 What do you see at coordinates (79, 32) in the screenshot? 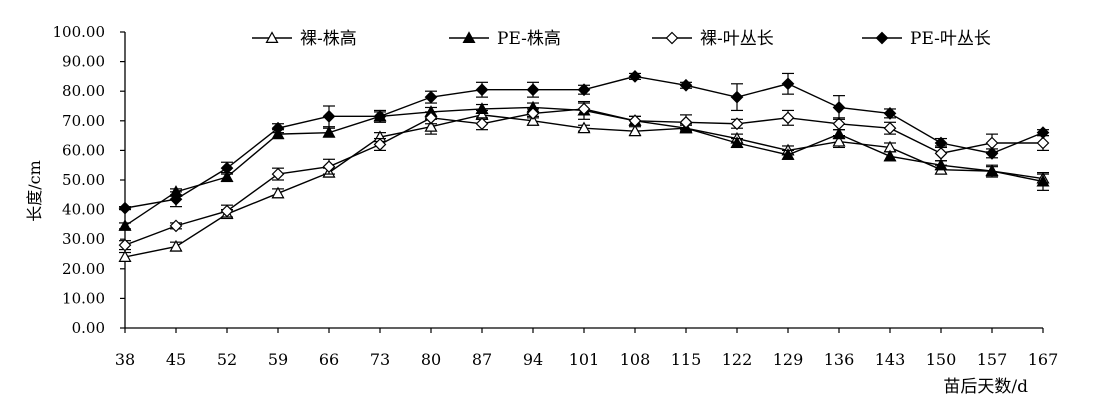
I see `y-tick-label: 100.00` at bounding box center [79, 32].